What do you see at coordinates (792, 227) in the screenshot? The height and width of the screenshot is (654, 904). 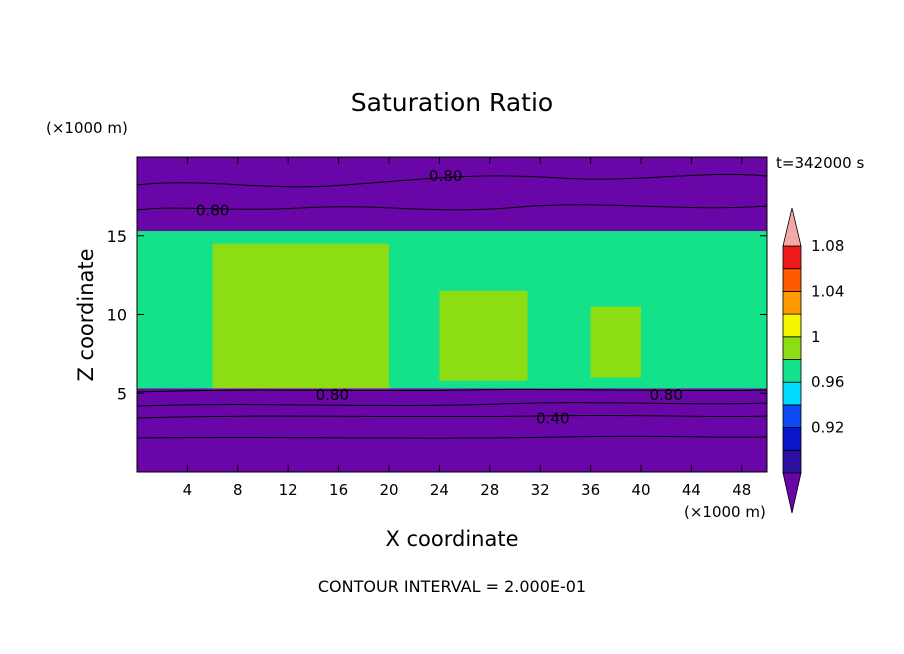 I see `colorbar-top-arrow` at bounding box center [792, 227].